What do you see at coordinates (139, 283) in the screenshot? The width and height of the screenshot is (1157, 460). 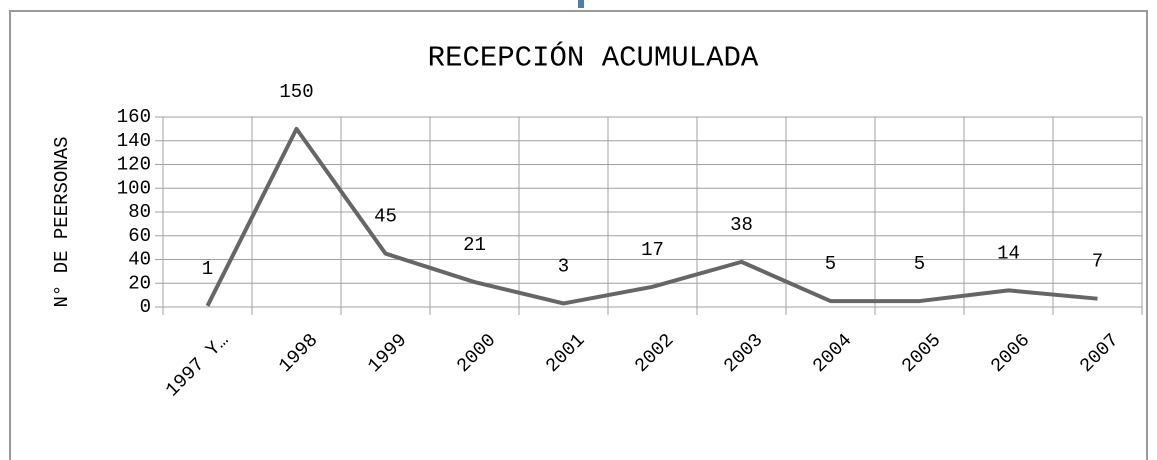 I see `y-tick-label: 20` at bounding box center [139, 283].